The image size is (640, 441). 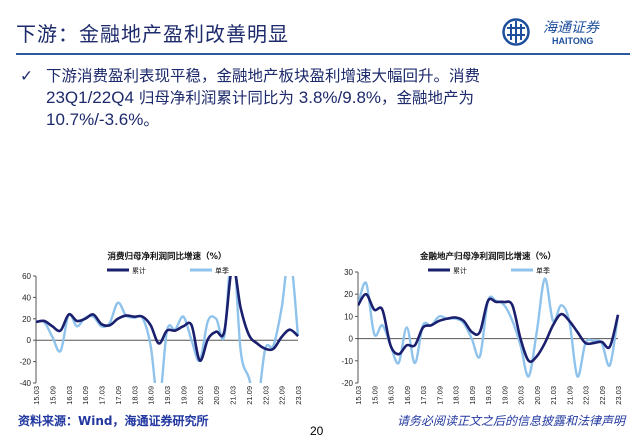 I want to click on text-num: 10.7%/-3.6%, so click(x=95, y=119).